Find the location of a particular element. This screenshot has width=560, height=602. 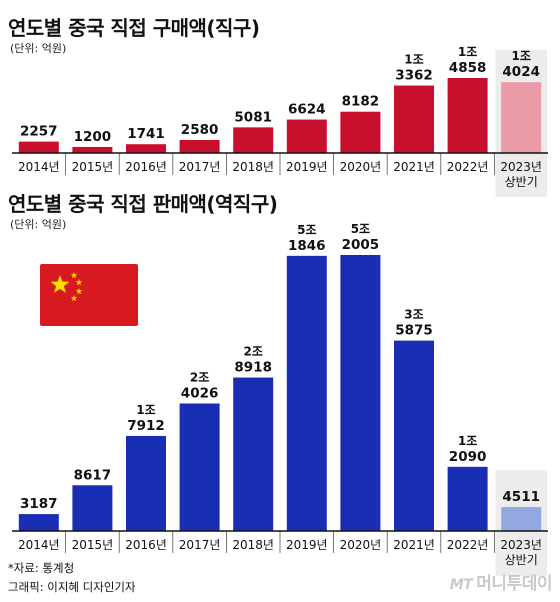

chart2-title: 연도별 중국 직접 판매액(역직구) is located at coordinates (143, 204).